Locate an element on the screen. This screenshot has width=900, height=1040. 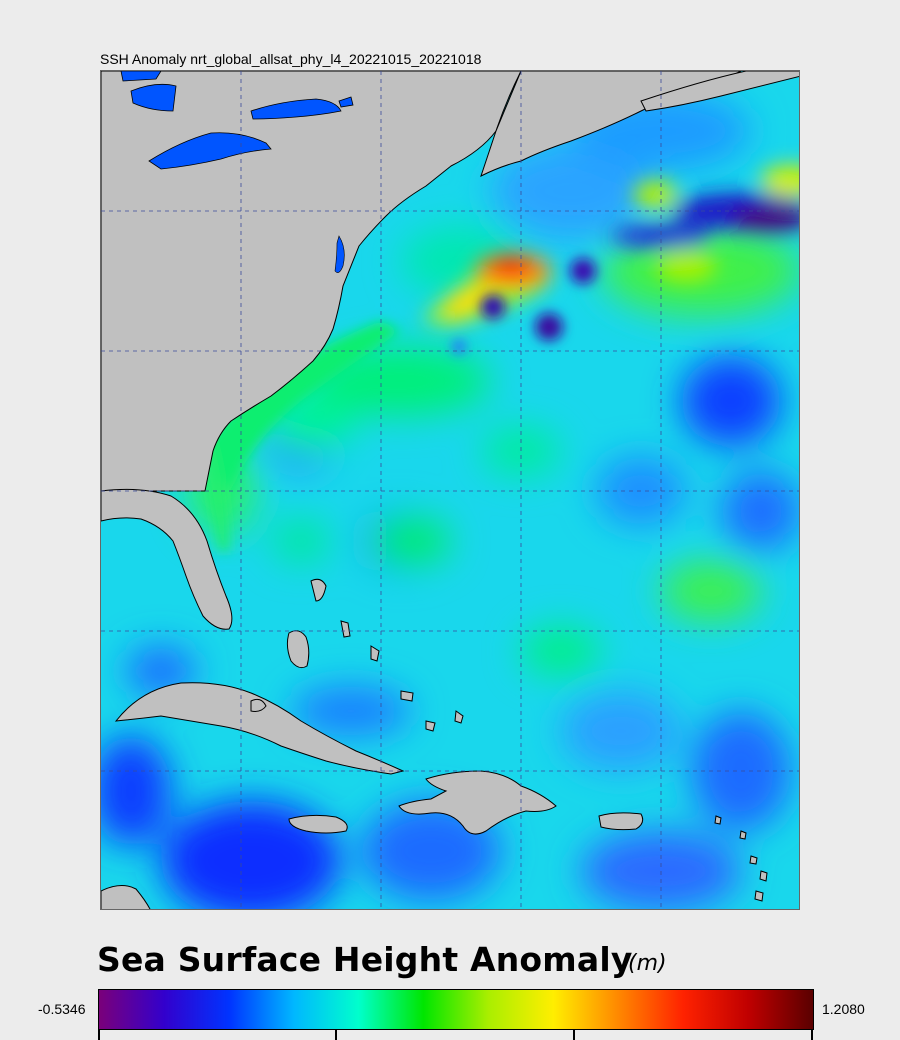
puerto-rico is located at coordinates (621, 821).